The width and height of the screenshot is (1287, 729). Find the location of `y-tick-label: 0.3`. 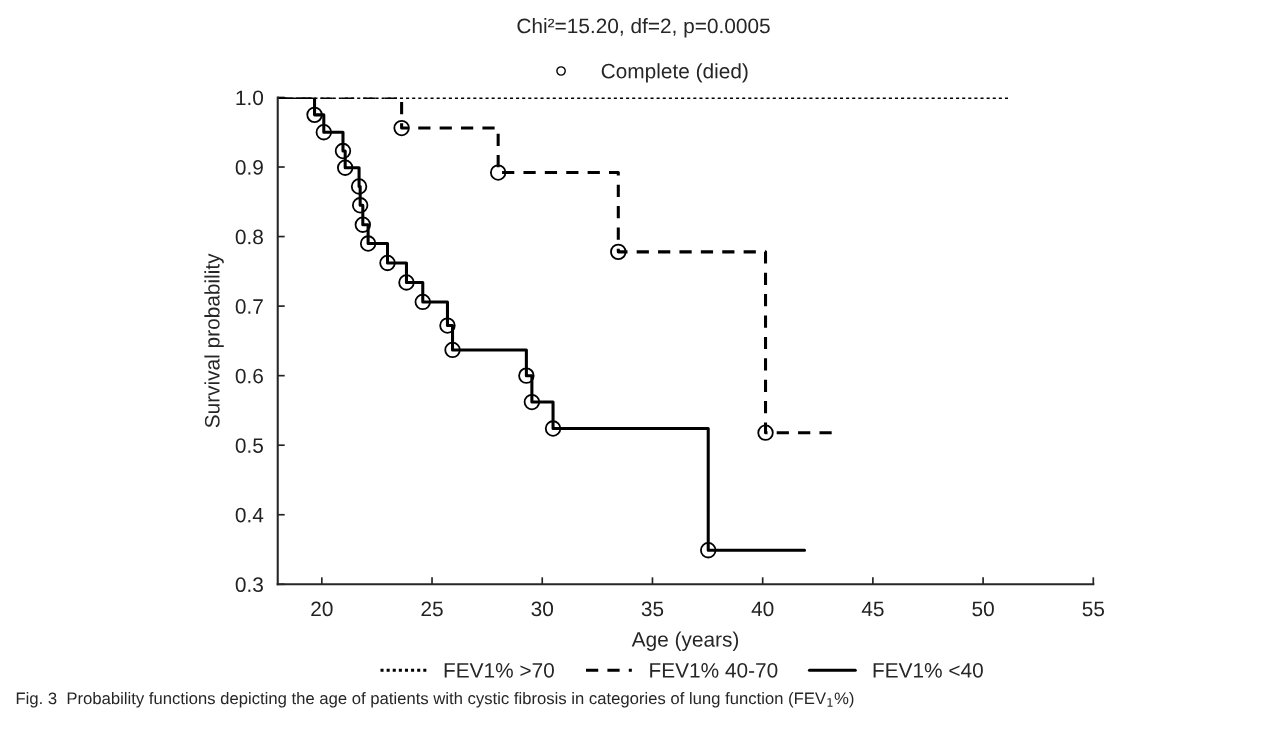

y-tick-label: 0.3 is located at coordinates (249, 585).